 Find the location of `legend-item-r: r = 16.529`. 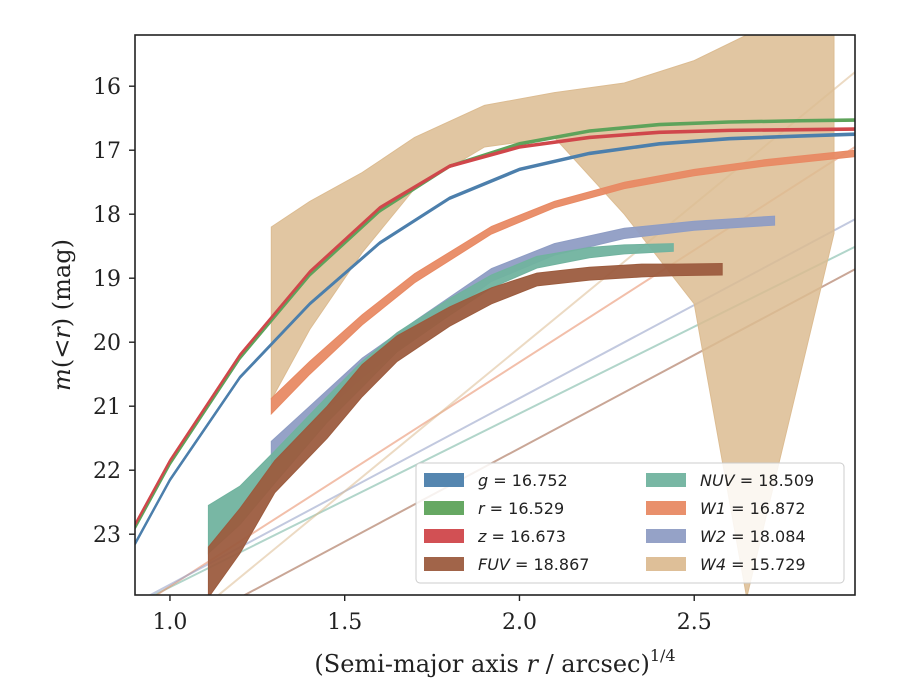

legend-item-r: r = 16.529 is located at coordinates (494, 508).